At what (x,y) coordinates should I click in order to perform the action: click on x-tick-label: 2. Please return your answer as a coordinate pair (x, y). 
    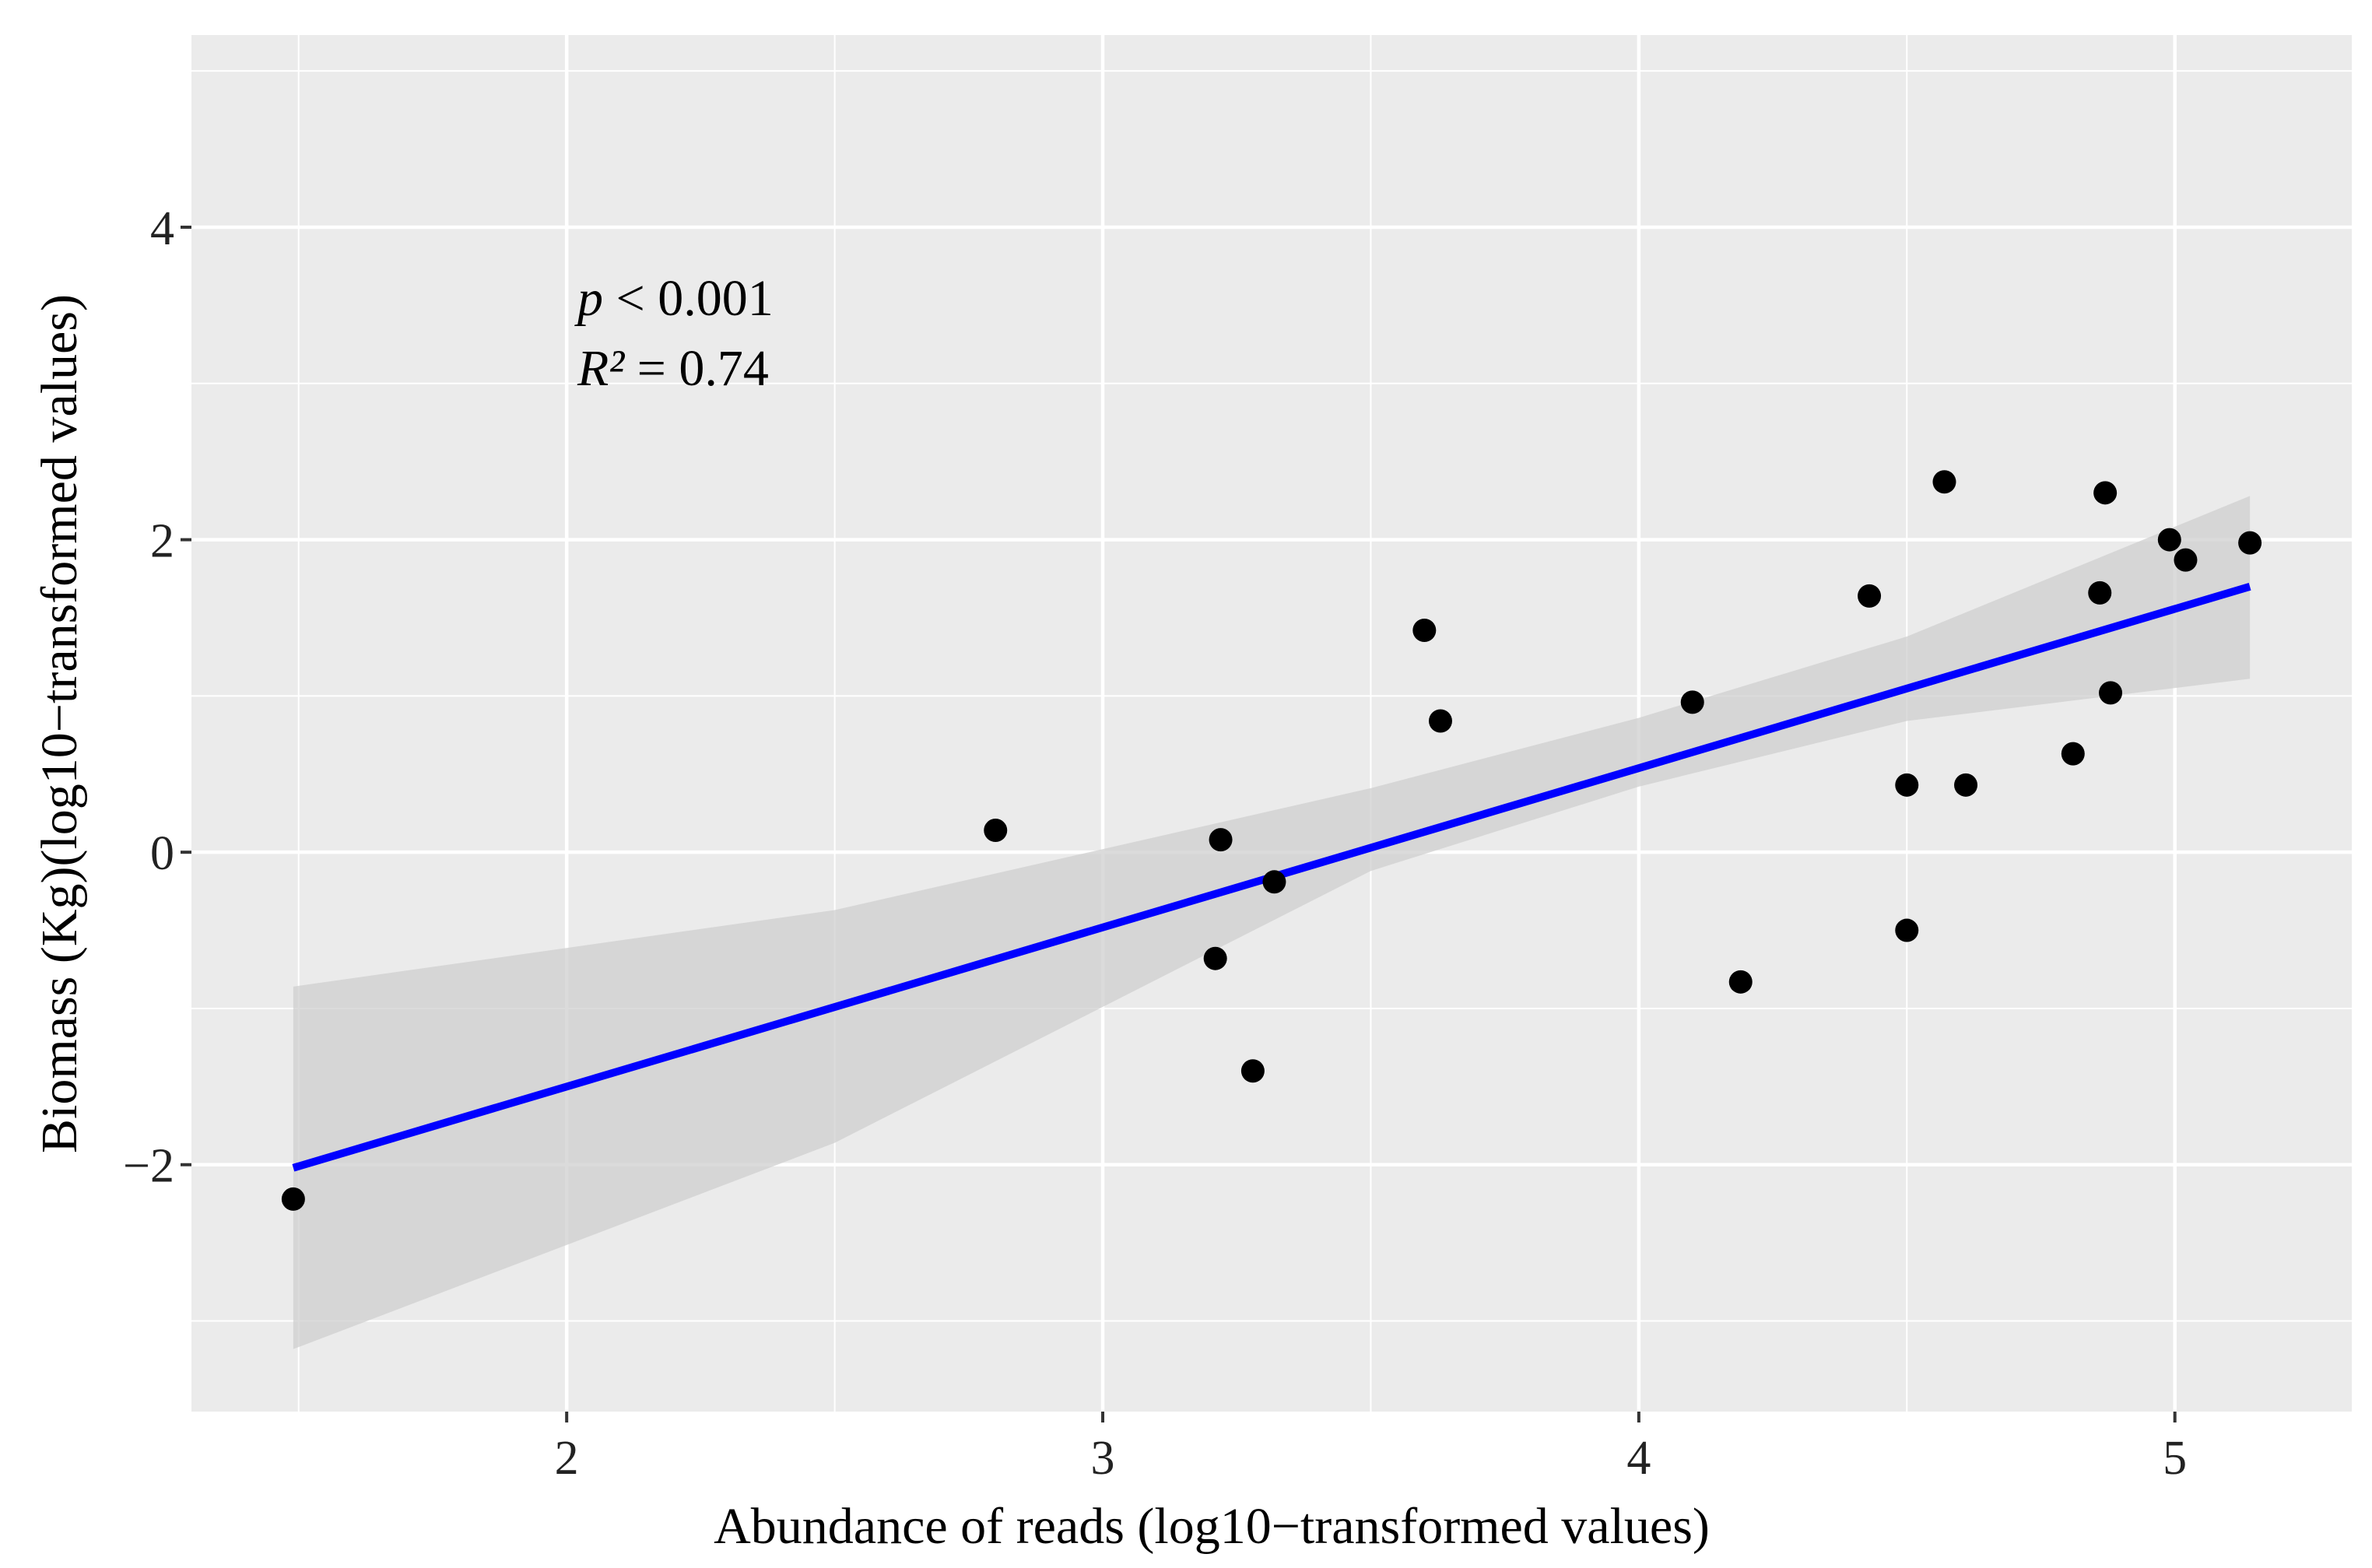
    Looking at the image, I should click on (567, 1458).